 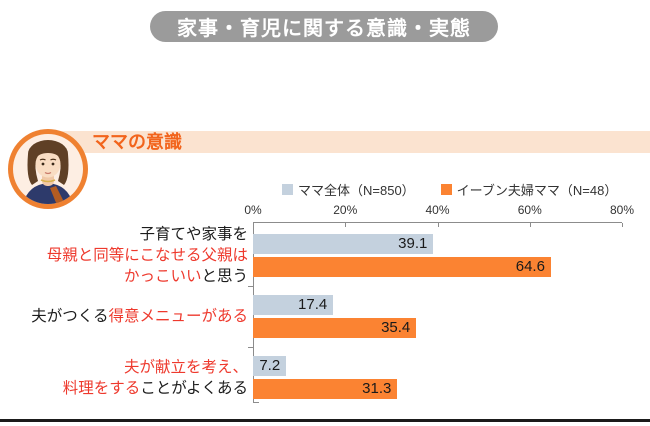 What do you see at coordinates (622, 210) in the screenshot?
I see `axis-tick-label: 80%` at bounding box center [622, 210].